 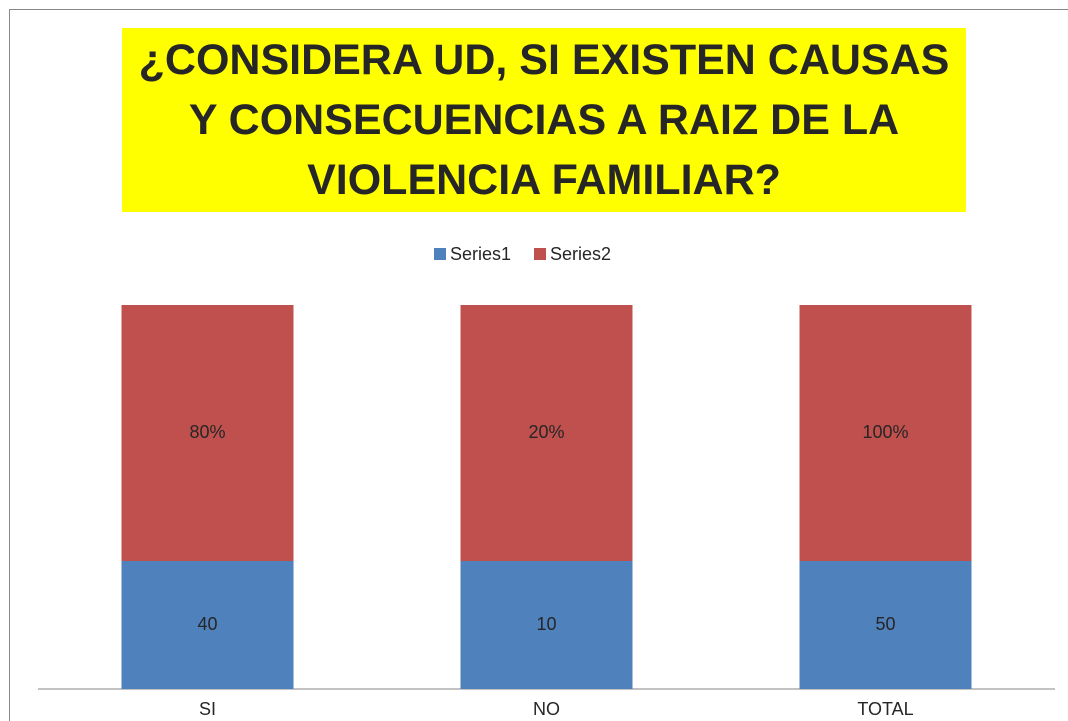 I want to click on data-label: 80%, so click(x=207, y=432).